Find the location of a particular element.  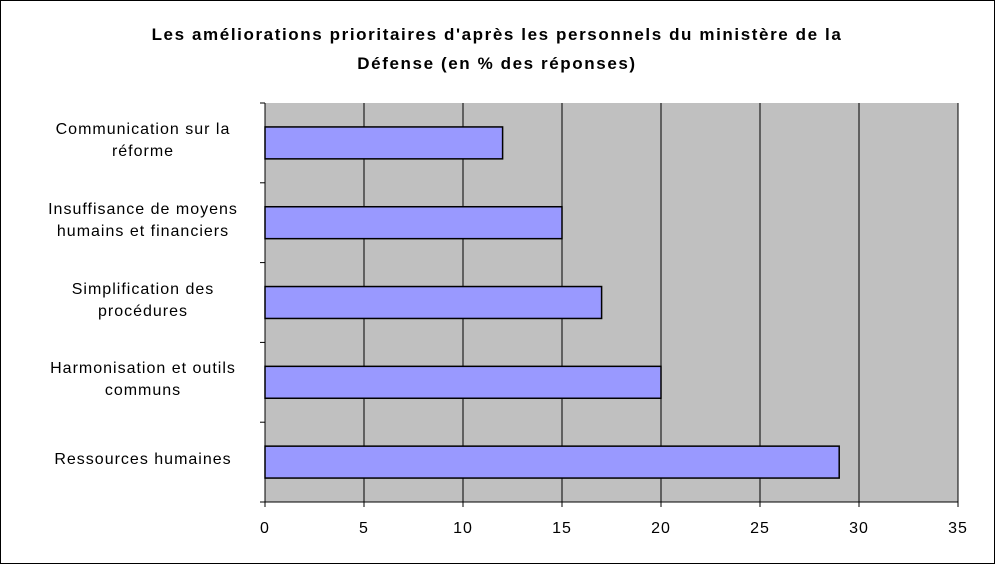

x-tick-label: 25 is located at coordinates (760, 528).